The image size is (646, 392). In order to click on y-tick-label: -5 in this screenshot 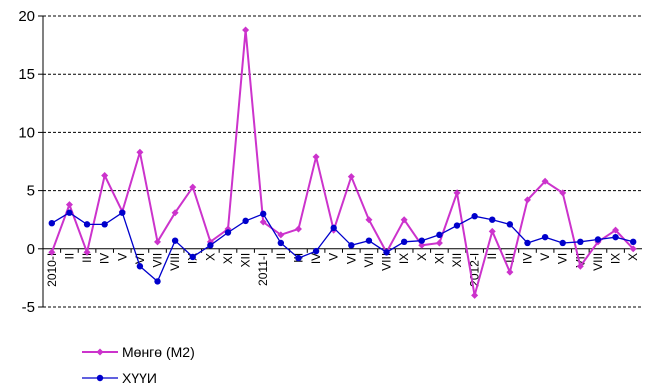, I will do `click(28, 307)`.